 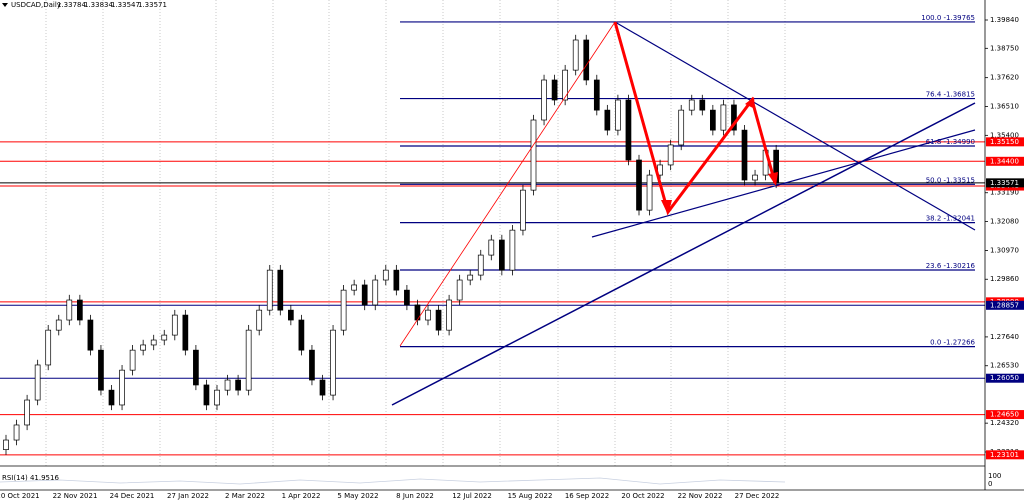 What do you see at coordinates (98, 5) in the screenshot?
I see `header-value: 1.33834` at bounding box center [98, 5].